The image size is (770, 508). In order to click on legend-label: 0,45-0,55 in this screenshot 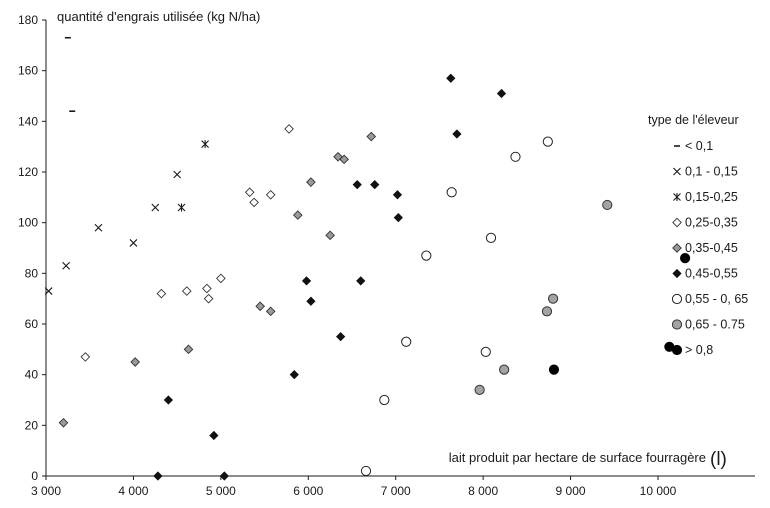, I will do `click(711, 274)`.